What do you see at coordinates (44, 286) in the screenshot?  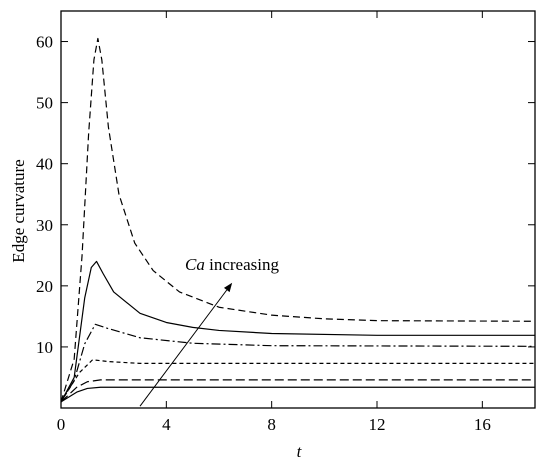 I see `y-tick-label-20: 20` at bounding box center [44, 286].